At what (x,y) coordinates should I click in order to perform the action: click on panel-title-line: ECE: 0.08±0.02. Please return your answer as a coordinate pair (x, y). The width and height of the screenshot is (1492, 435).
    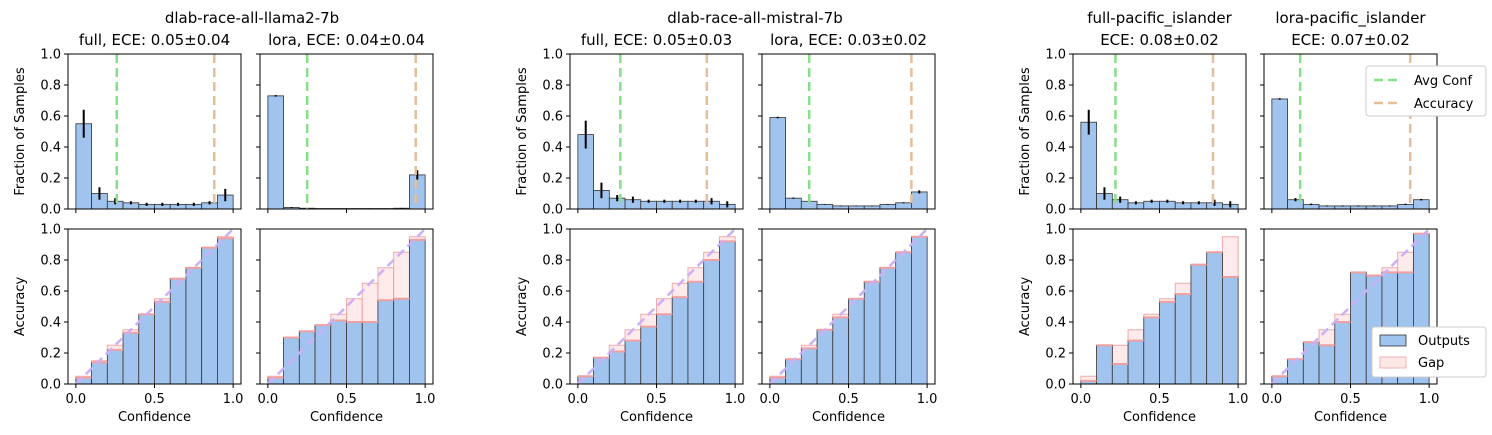
    Looking at the image, I should click on (1159, 40).